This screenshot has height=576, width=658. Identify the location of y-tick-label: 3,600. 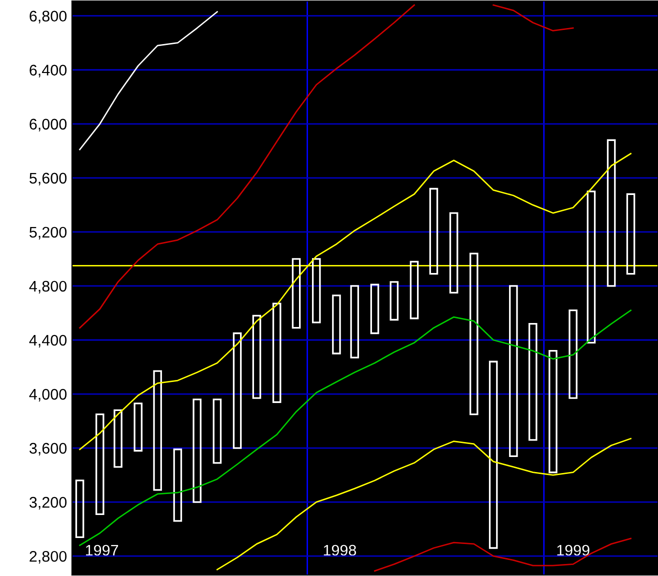
(48, 449).